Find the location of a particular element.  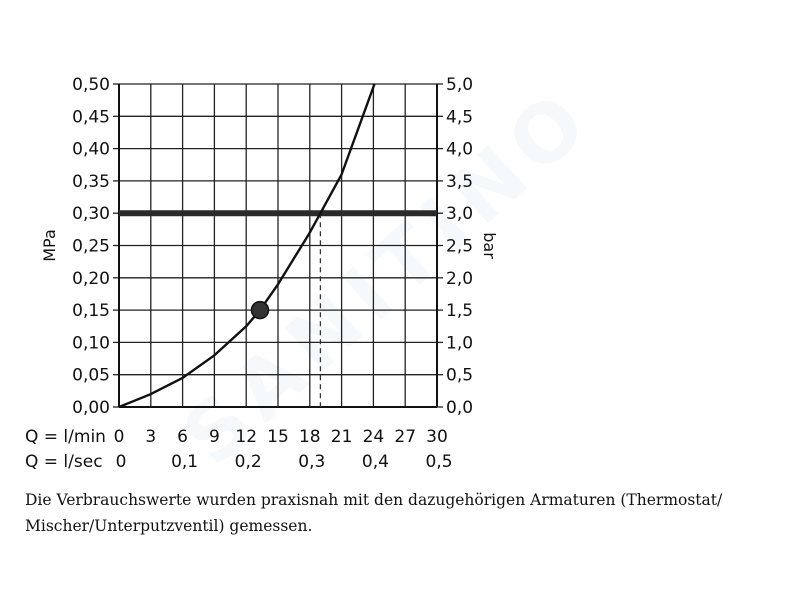

x-lmin-tick-label: 9 is located at coordinates (214, 437).